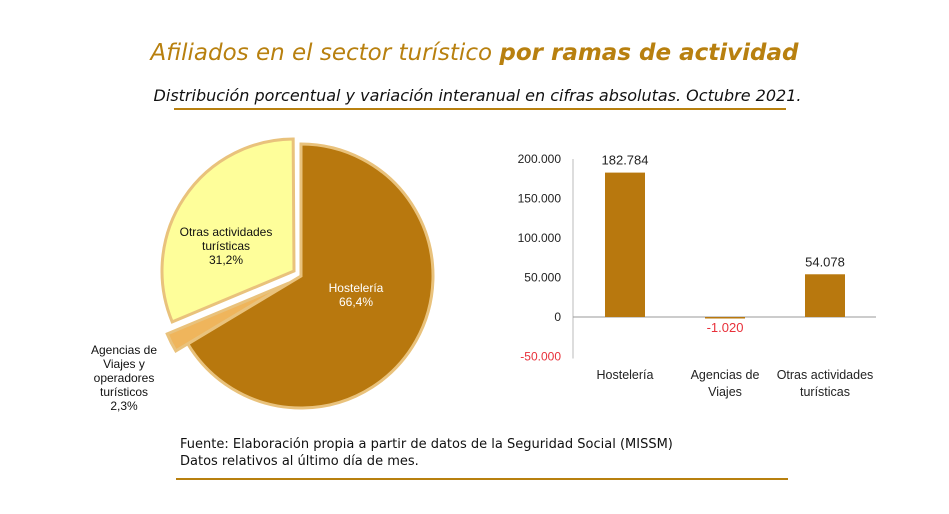  Describe the element at coordinates (540, 199) in the screenshot. I see `y-tick-label: 150.000` at that location.